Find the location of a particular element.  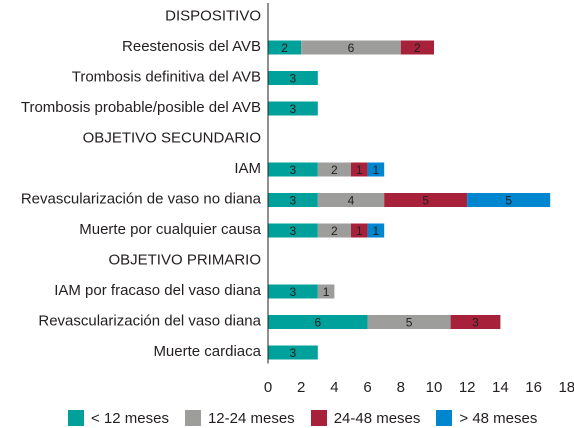

x-tick-label: 6 is located at coordinates (367, 387).